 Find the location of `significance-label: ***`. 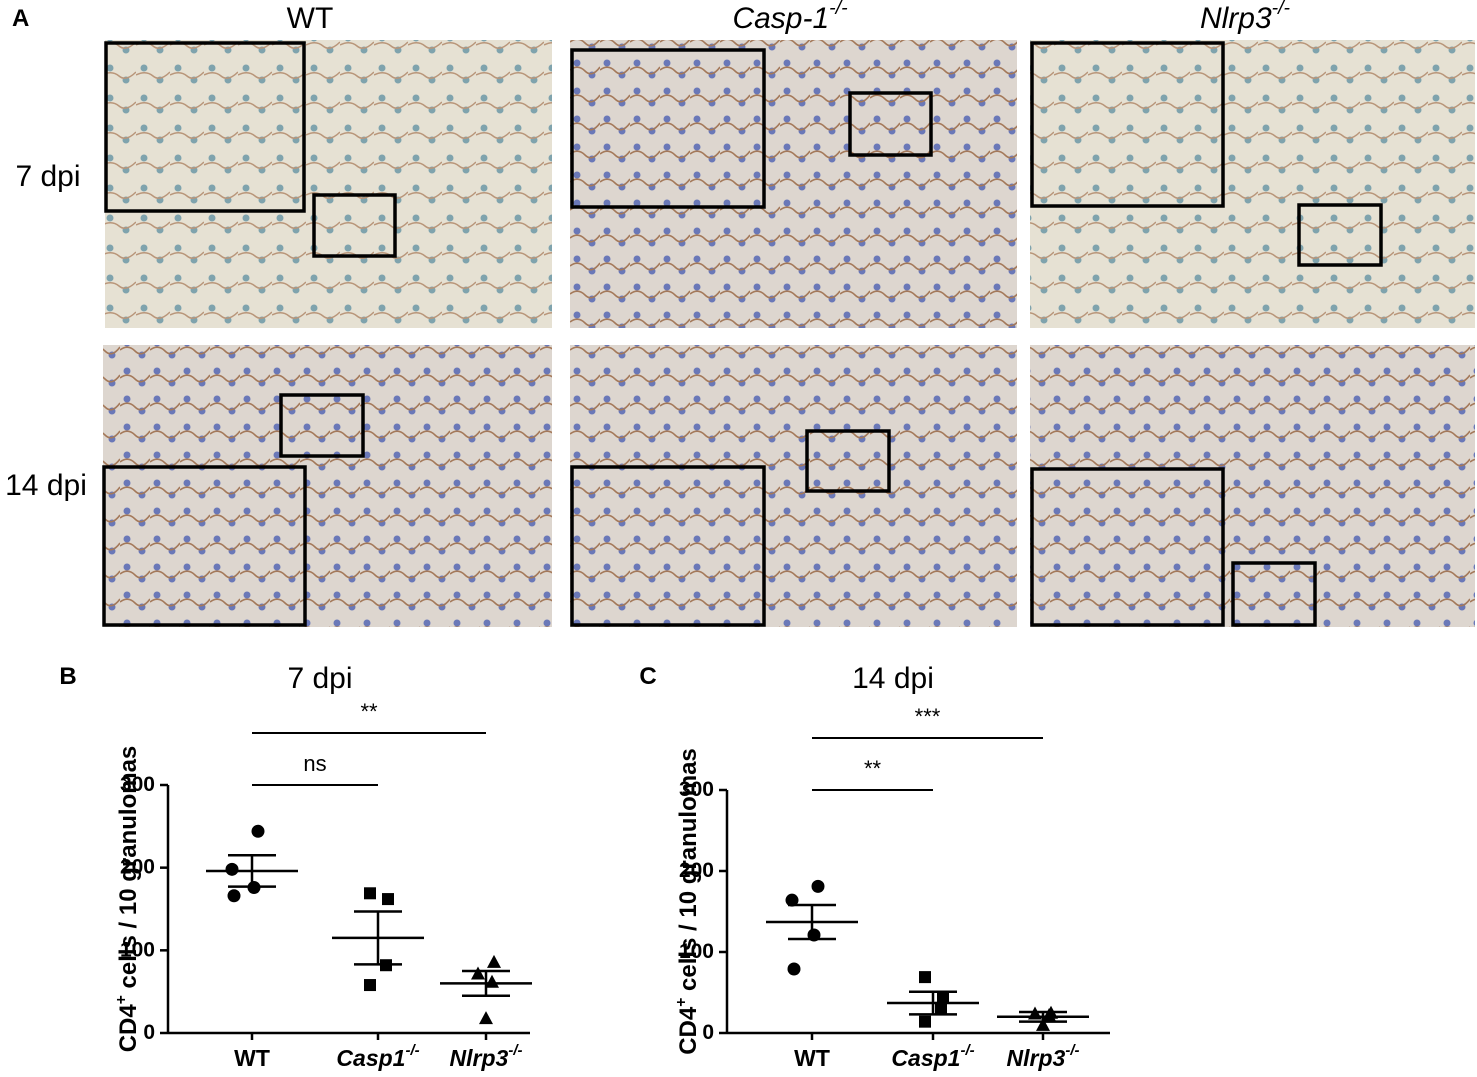

significance-label: *** is located at coordinates (928, 716).